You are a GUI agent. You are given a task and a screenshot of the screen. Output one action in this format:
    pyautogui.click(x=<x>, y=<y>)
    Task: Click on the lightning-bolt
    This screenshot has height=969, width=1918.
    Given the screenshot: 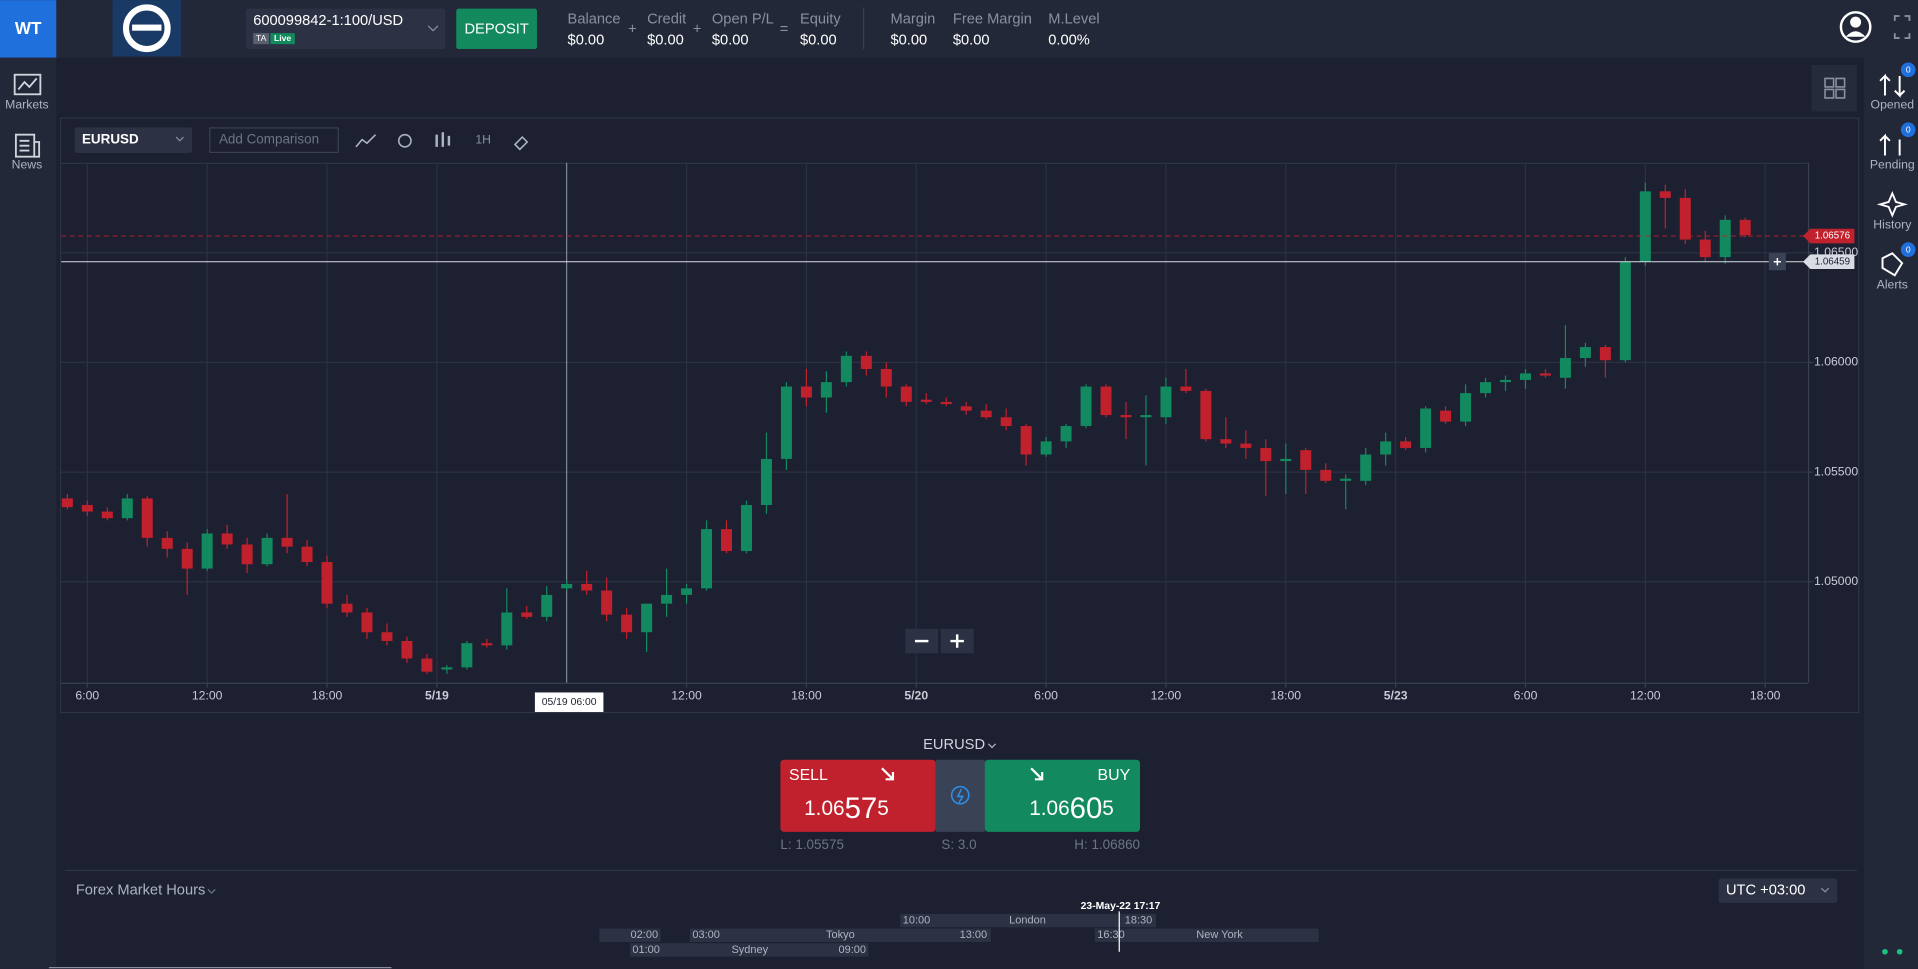 What is the action you would take?
    pyautogui.click(x=960, y=795)
    